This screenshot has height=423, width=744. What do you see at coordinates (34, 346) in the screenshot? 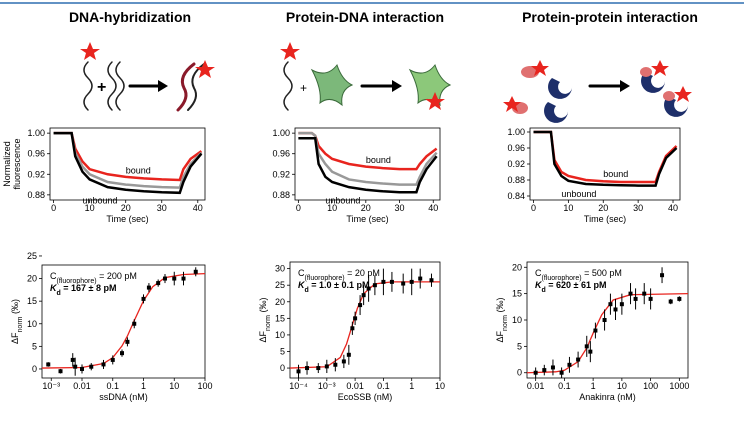
I see `y-tick-label: 5` at bounding box center [34, 346].